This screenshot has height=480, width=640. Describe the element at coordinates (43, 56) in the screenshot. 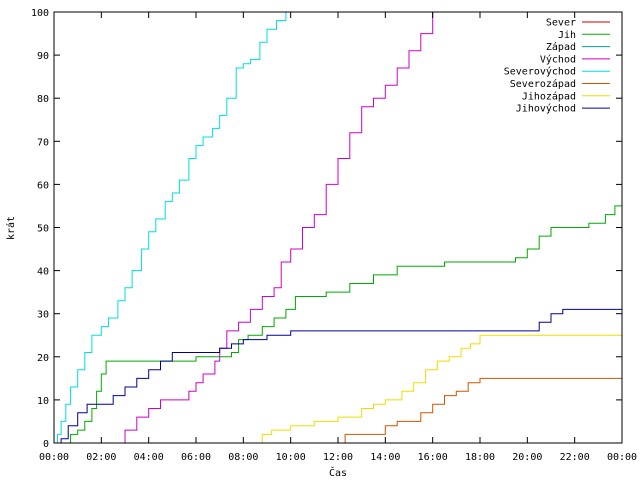

I see `y-tick-label: 90` at that location.